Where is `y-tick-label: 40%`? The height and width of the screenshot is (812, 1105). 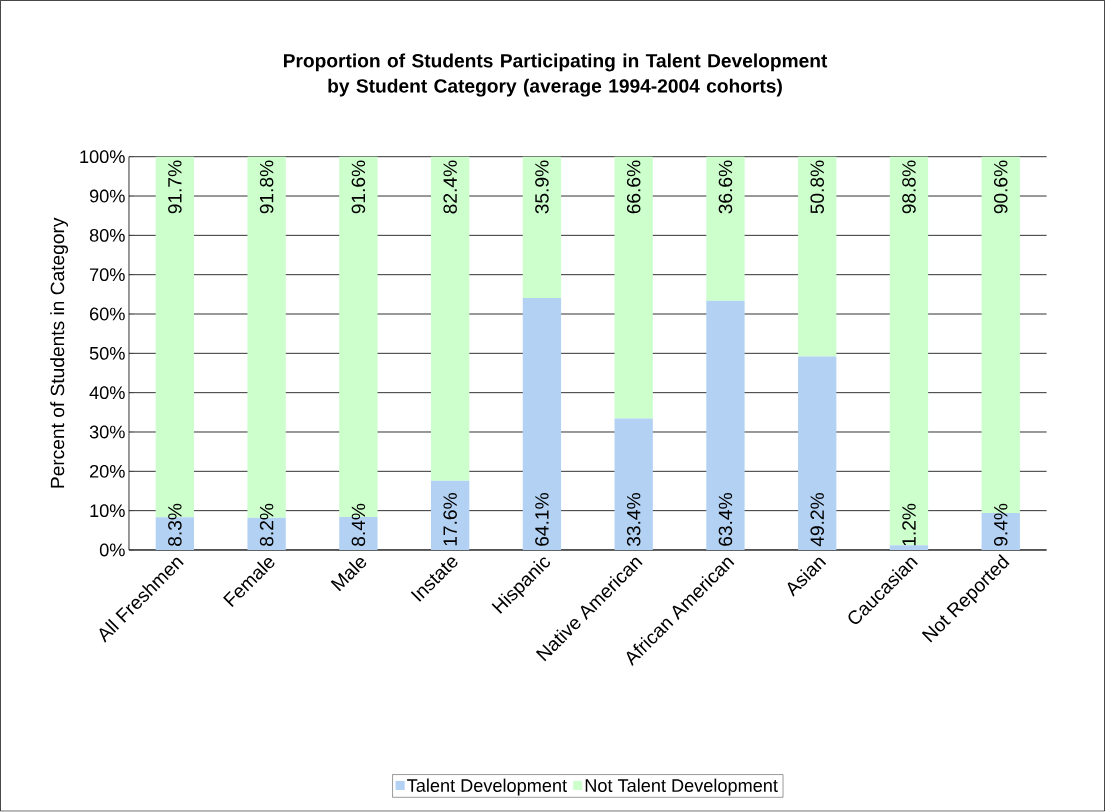
y-tick-label: 40% is located at coordinates (107, 393).